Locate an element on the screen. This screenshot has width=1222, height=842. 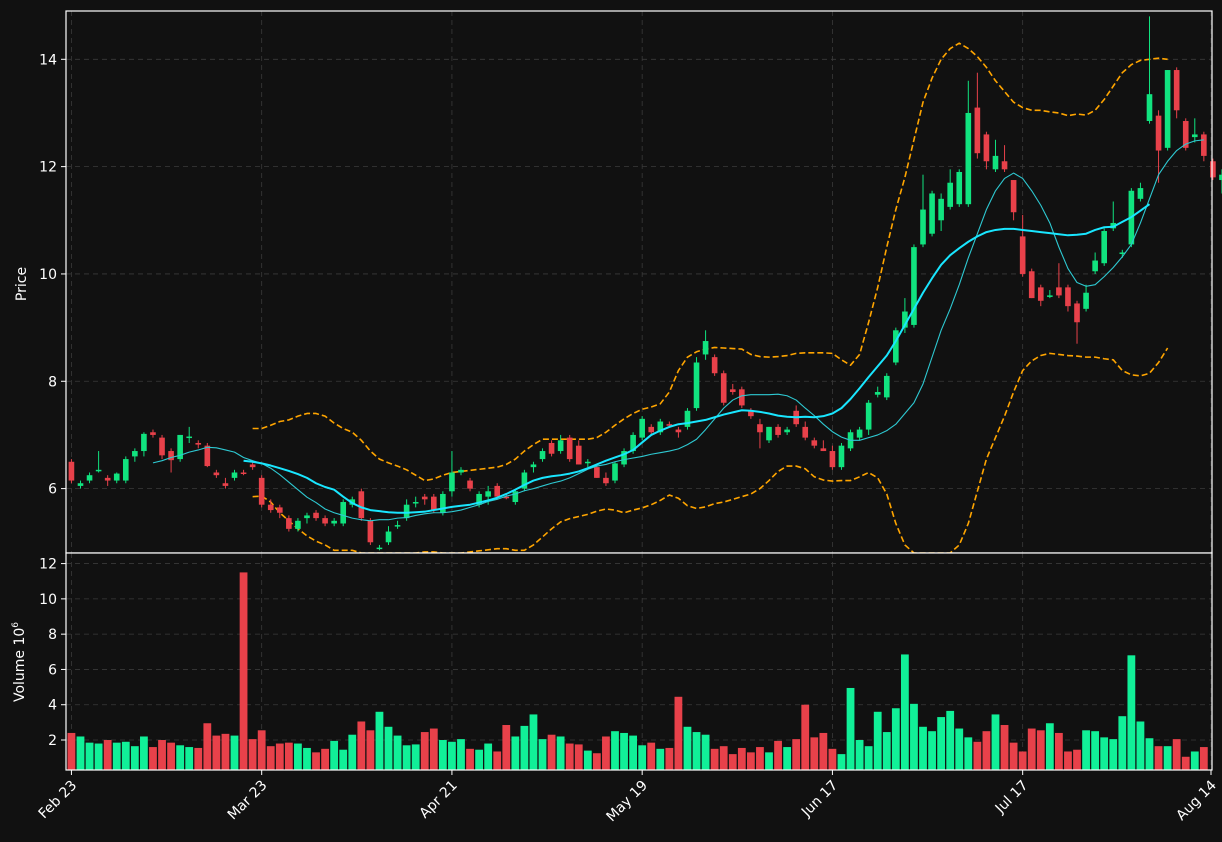
volume-y-tick-label: 2 is located at coordinates (52, 741).